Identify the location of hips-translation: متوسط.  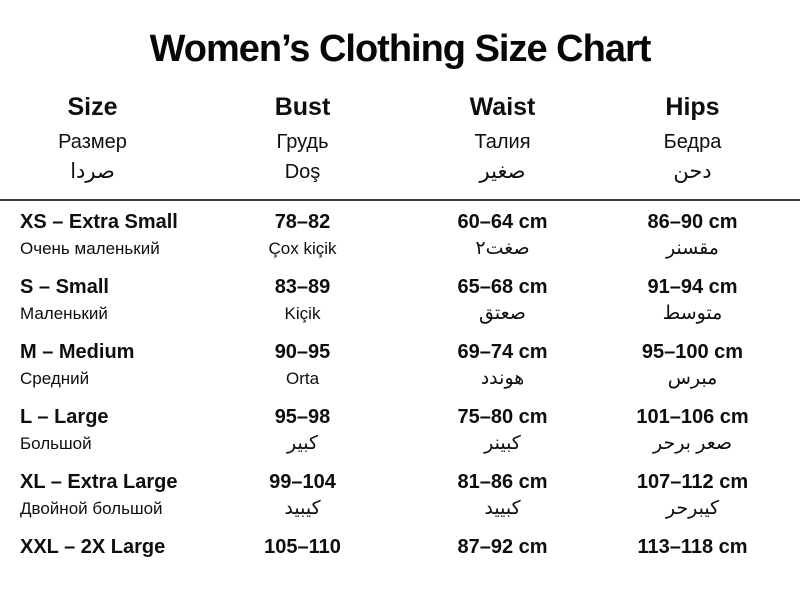
(692, 313).